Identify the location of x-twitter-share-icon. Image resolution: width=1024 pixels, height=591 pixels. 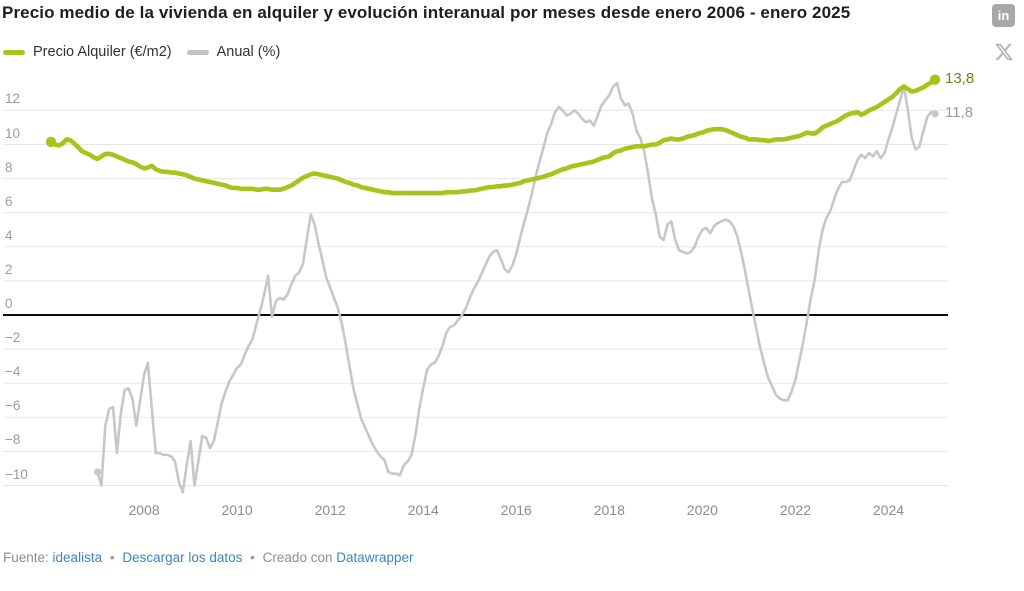
(1004, 52).